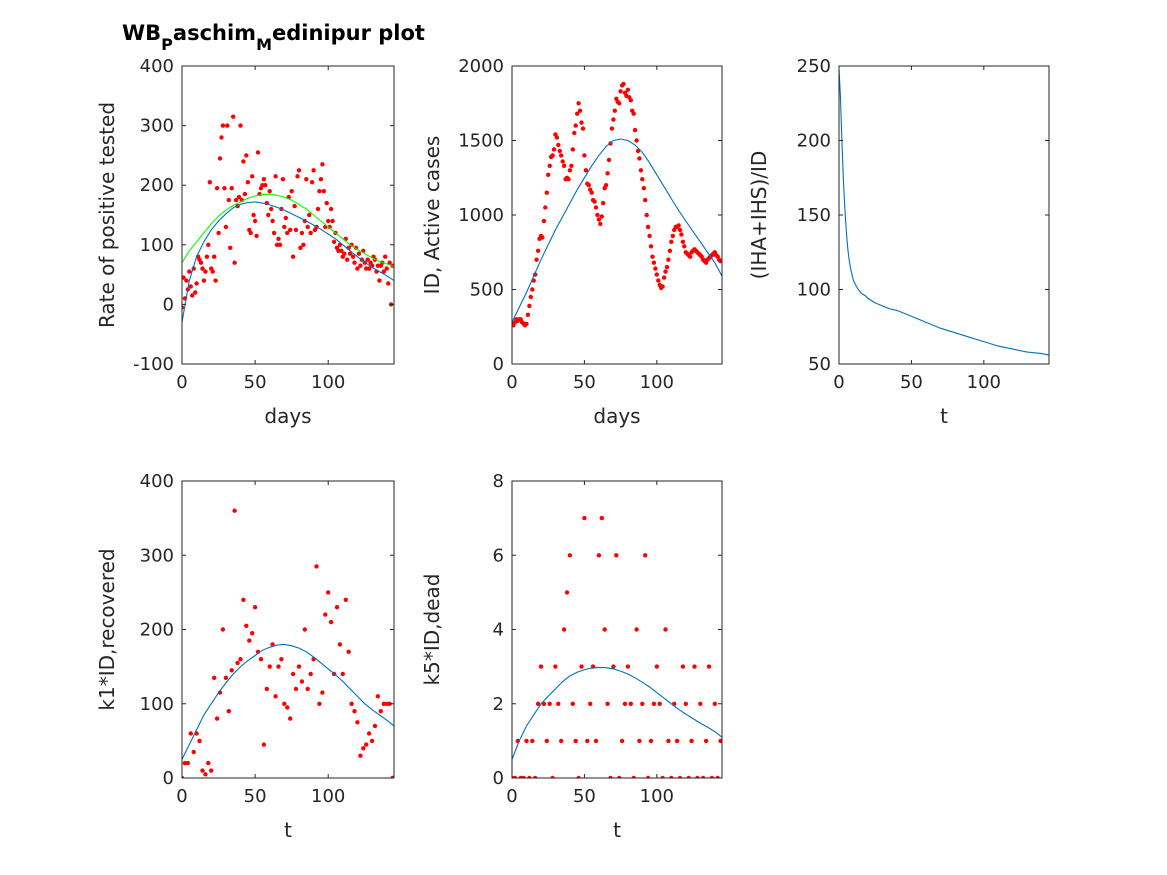 The image size is (1167, 875). I want to click on subplot-5: 0 50 100 0 2 4 6 8 t k5*ID,dead, so click(571, 656).